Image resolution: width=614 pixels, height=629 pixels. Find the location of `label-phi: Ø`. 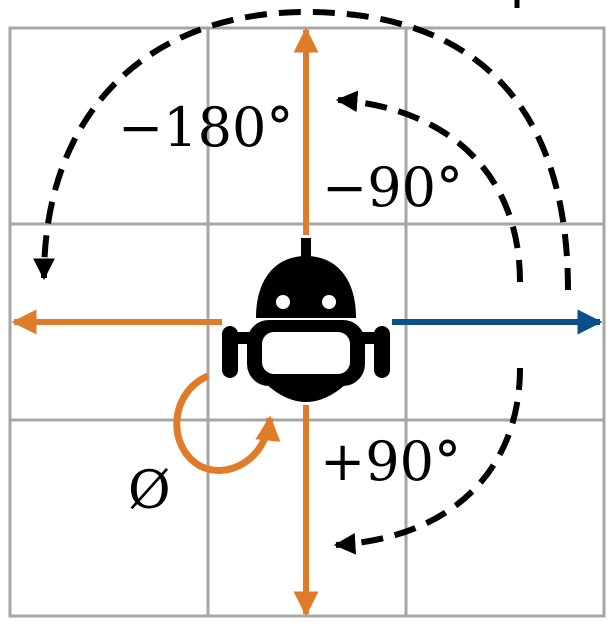

label-phi: Ø is located at coordinates (149, 491).